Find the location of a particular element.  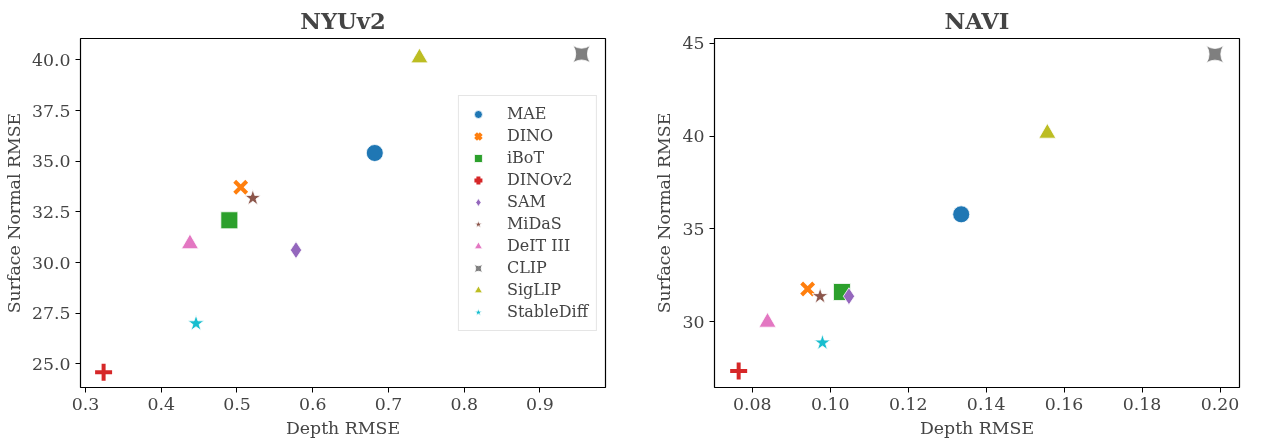

y-tick-label: 30.0 is located at coordinates (51, 262).